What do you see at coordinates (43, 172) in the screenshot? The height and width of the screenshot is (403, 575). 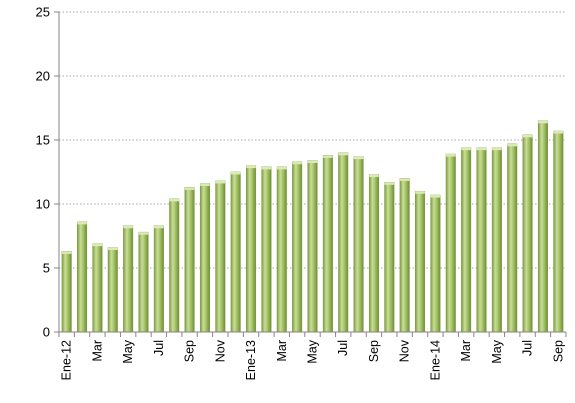 I see `y-axis-tick-labels: 0 5 10 15 20 25` at bounding box center [43, 172].